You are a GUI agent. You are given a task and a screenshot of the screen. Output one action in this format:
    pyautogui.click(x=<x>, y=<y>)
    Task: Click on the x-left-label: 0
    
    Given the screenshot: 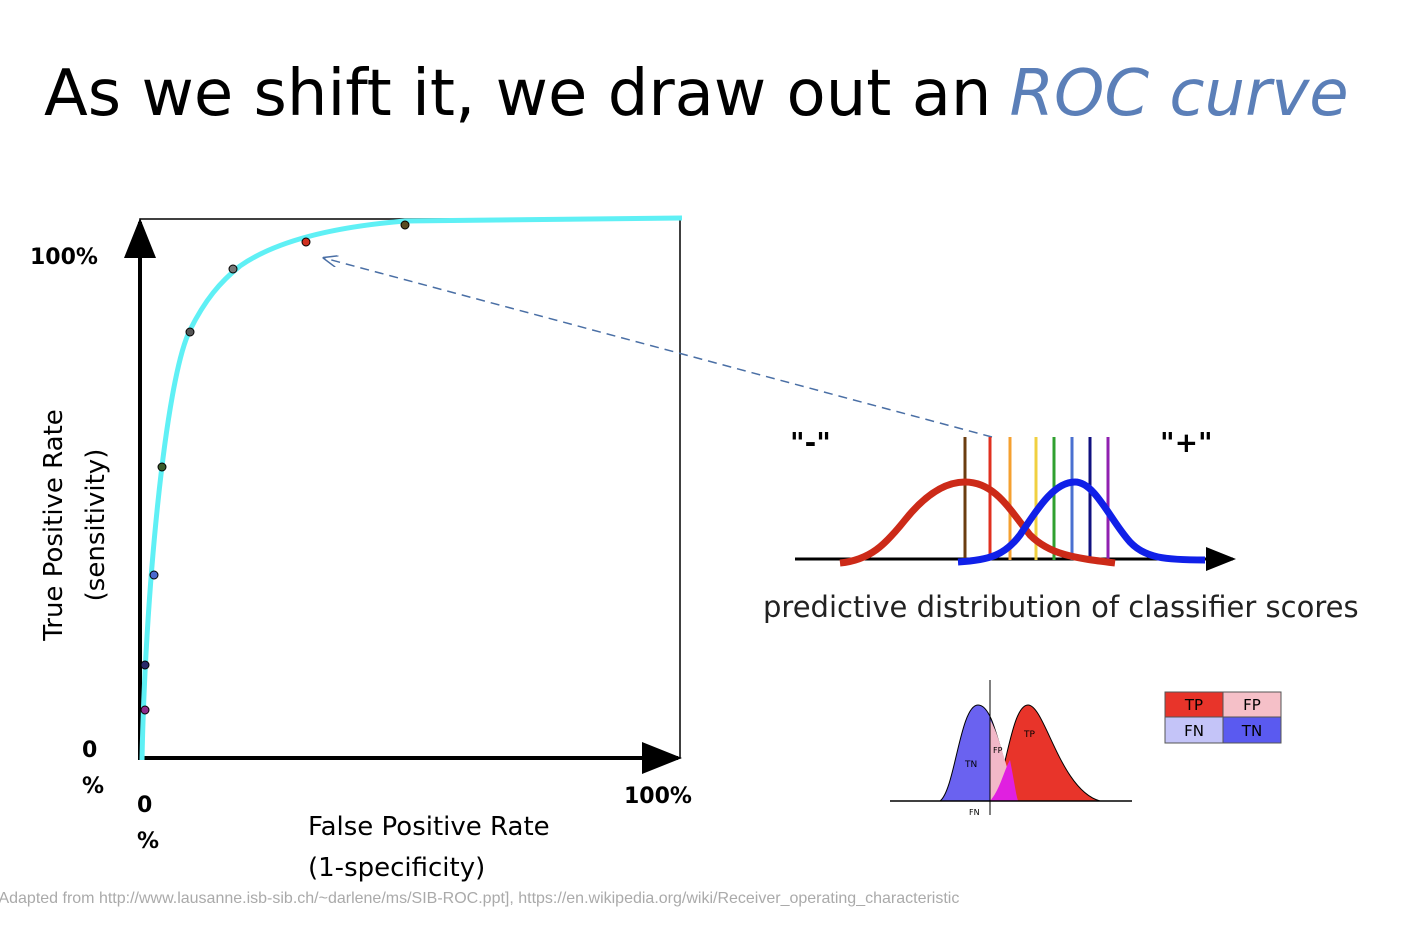 What is the action you would take?
    pyautogui.click(x=144, y=805)
    